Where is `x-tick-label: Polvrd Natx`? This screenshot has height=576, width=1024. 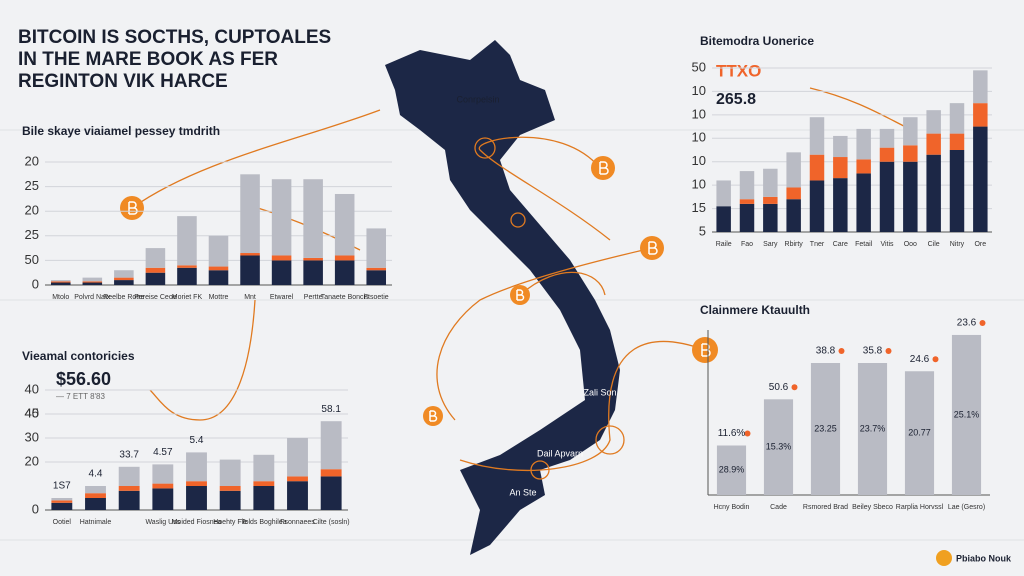
x-tick-label: Polvrd Natx is located at coordinates (92, 297).